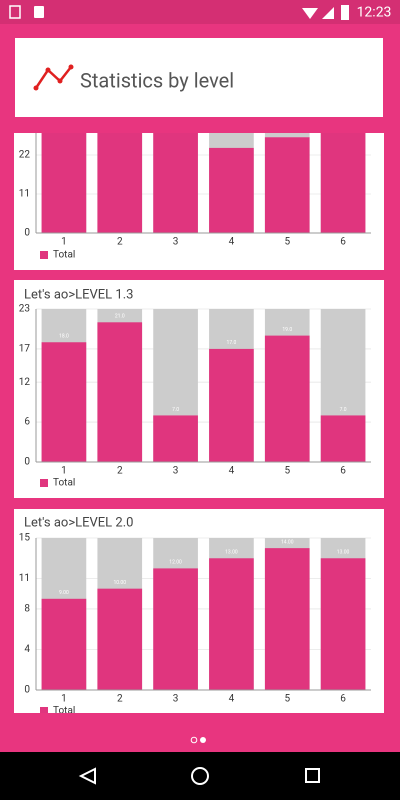  Describe the element at coordinates (119, 583) in the screenshot. I see `data-label: 10.00` at that location.